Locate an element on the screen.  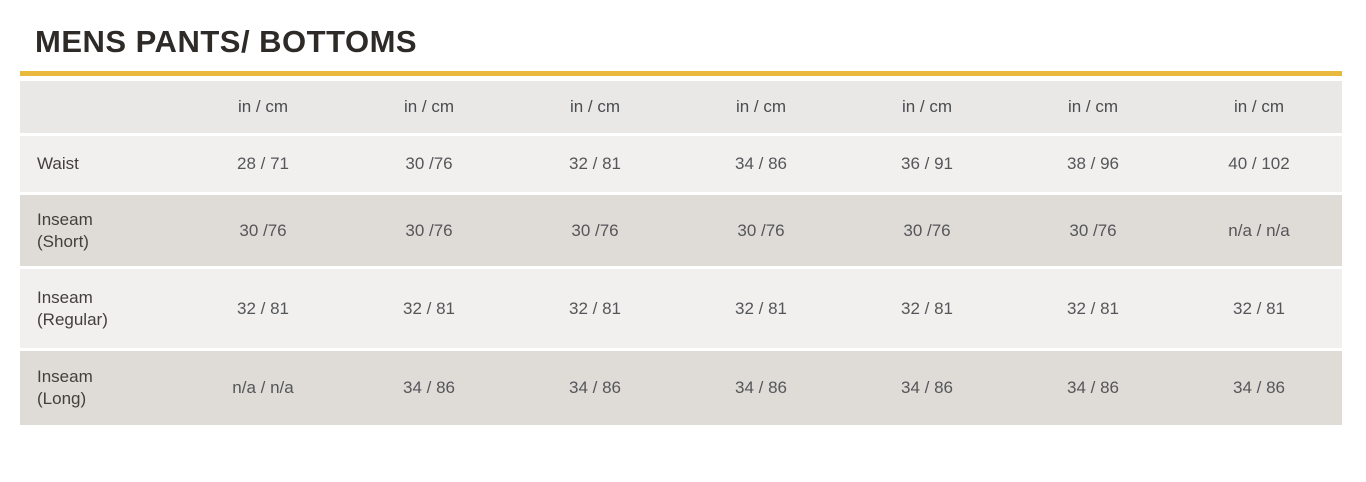
row-label: Inseam (Short) is located at coordinates (100, 230).